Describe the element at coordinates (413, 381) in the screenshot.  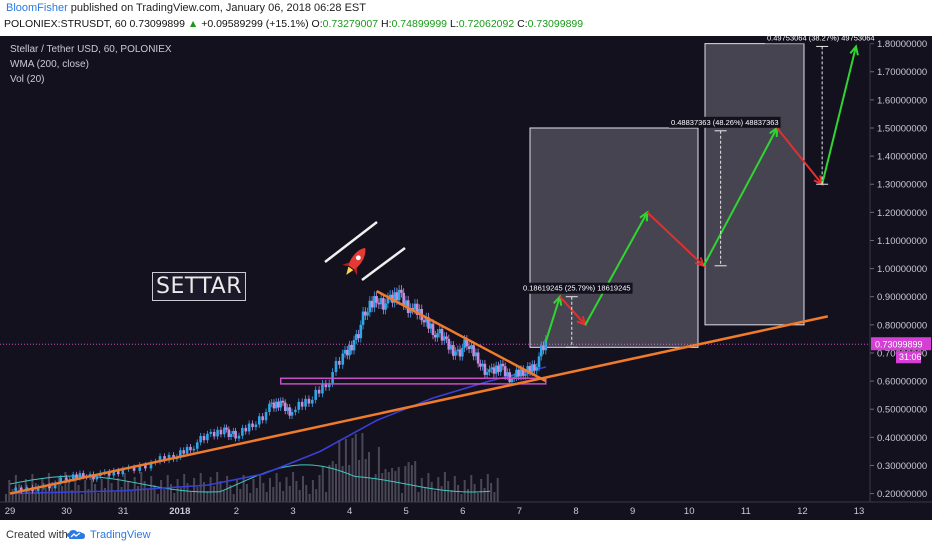
I see `support-zone` at that location.